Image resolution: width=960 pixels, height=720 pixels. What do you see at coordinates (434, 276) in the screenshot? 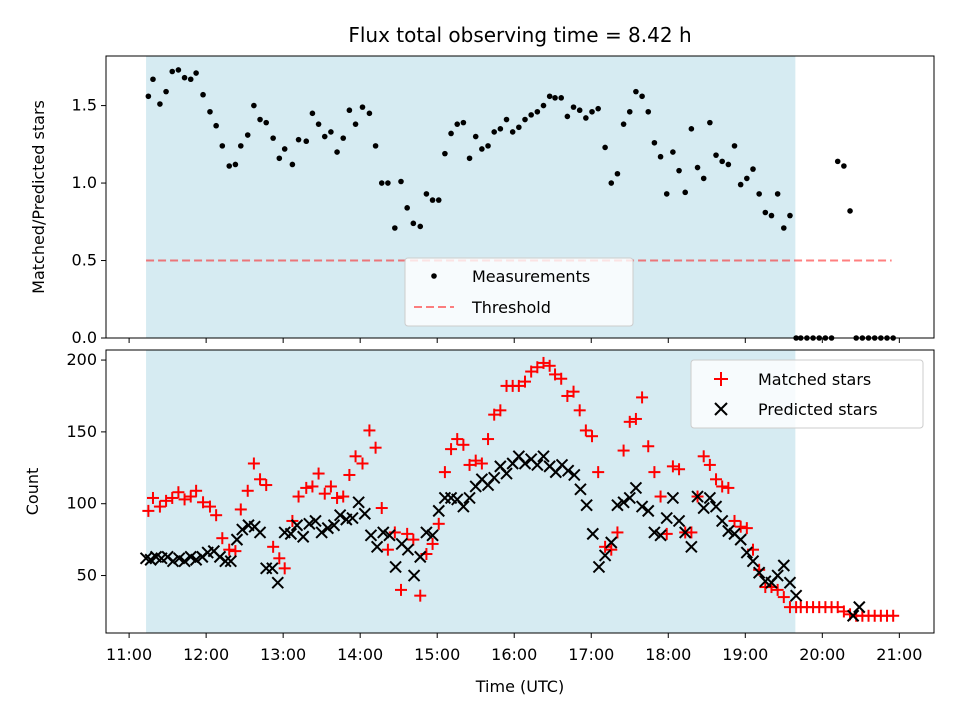
I see `legend-measurements-marker` at bounding box center [434, 276].